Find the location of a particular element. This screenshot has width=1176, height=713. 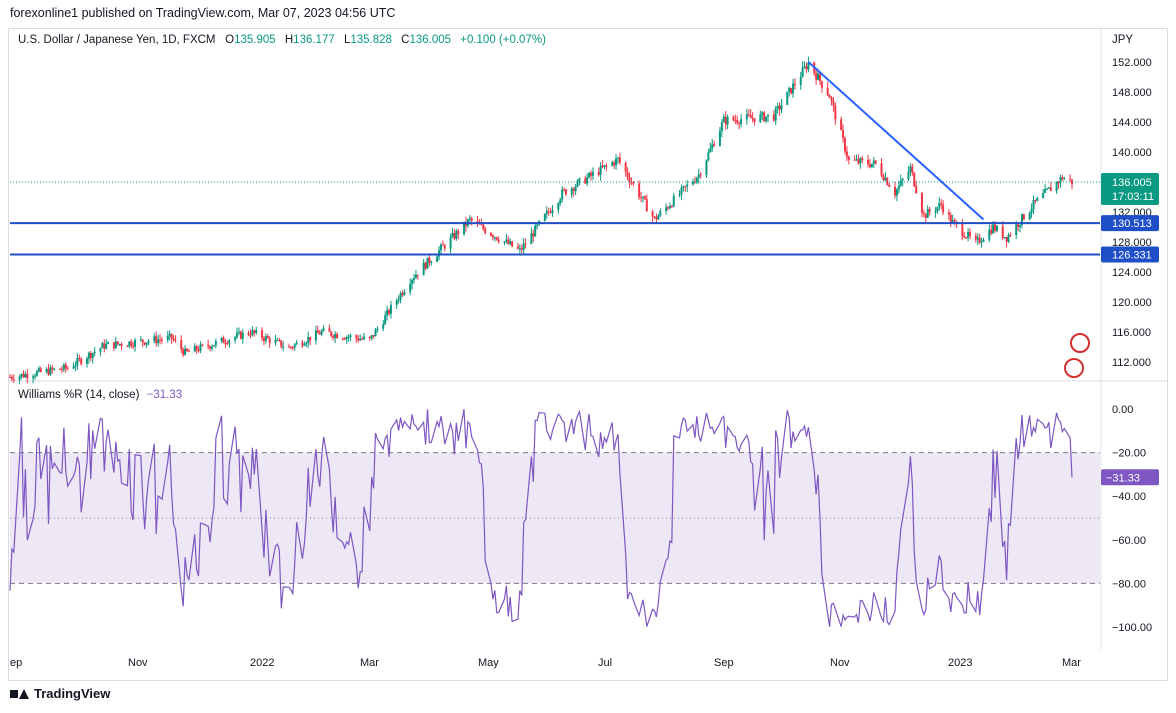

flag-icon is located at coordinates (1074, 368).